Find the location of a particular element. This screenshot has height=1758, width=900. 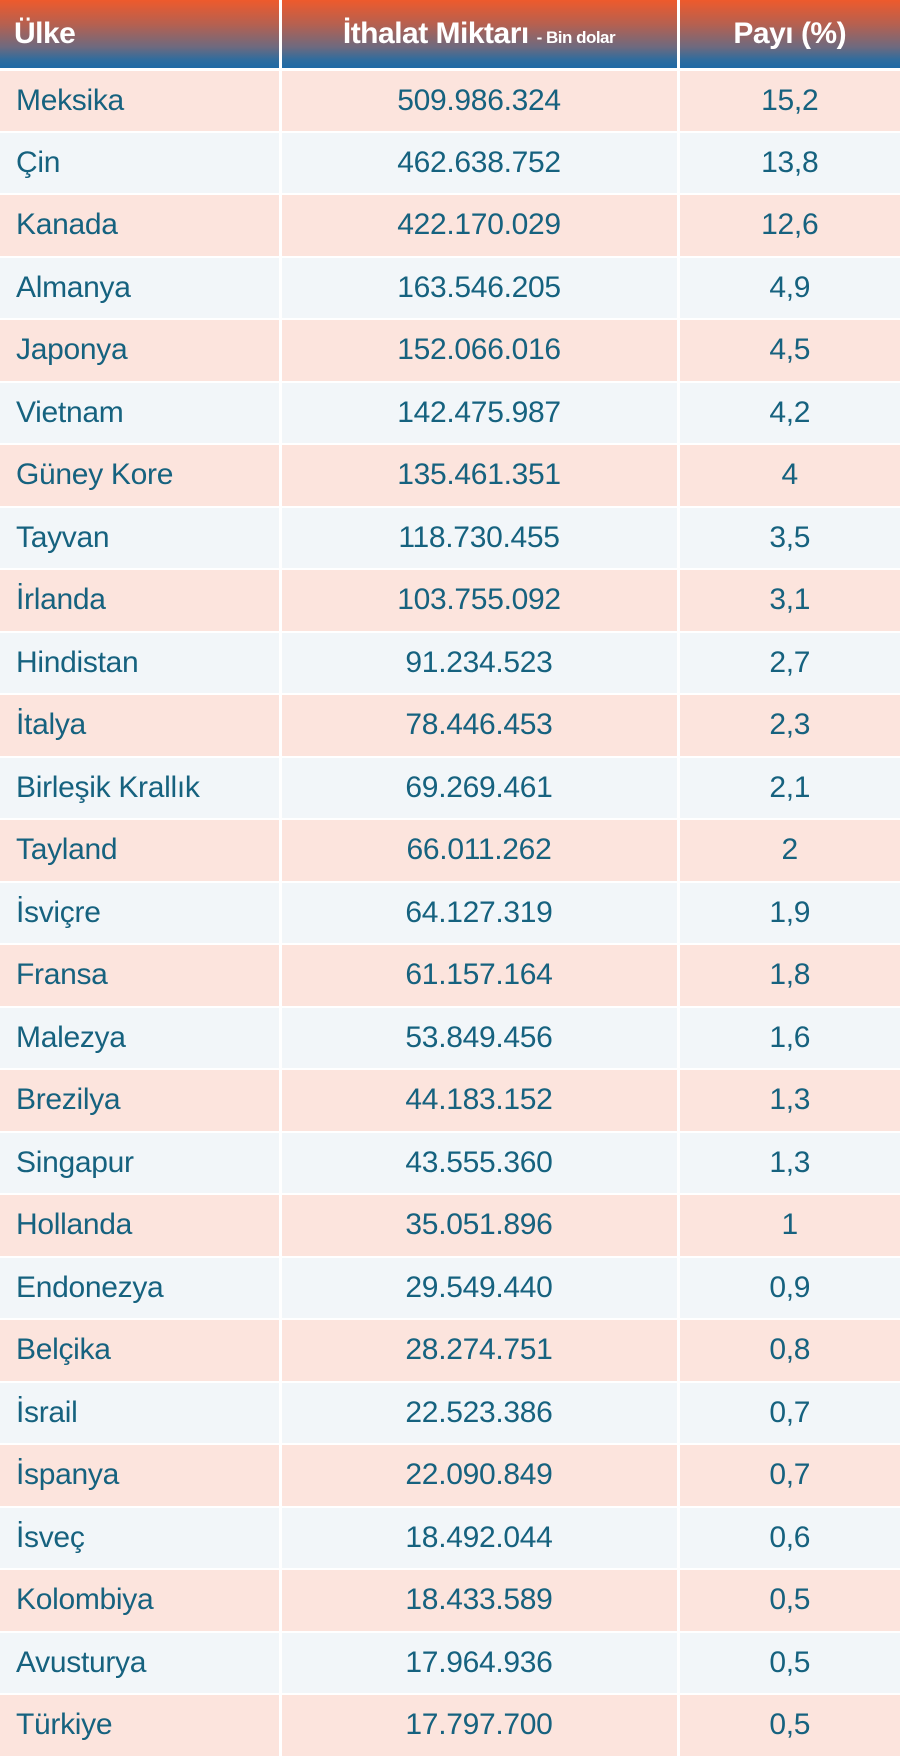

cell-share: 4,9 is located at coordinates (789, 288).